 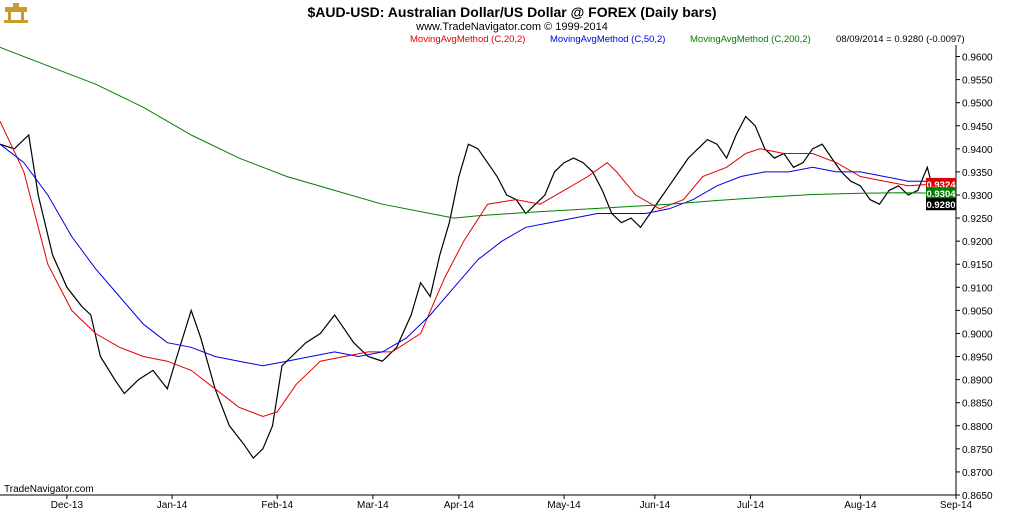 What do you see at coordinates (977, 219) in the screenshot?
I see `y-tick-label: 0.9250` at bounding box center [977, 219].